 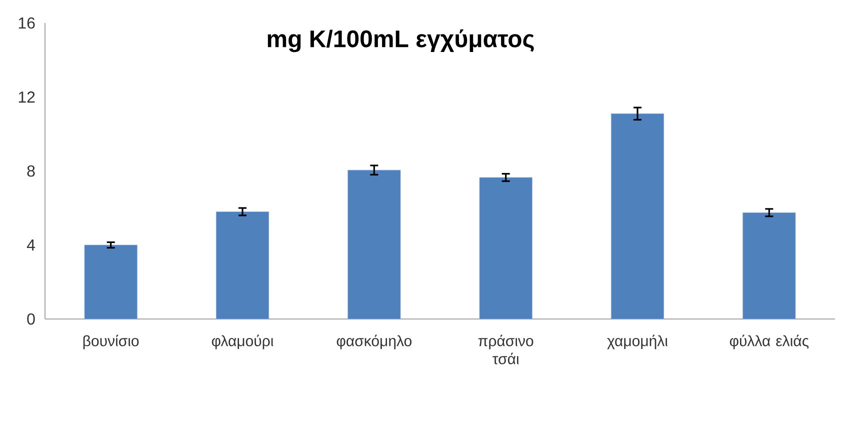 What do you see at coordinates (30, 245) in the screenshot?
I see `y-tick-label: 4` at bounding box center [30, 245].